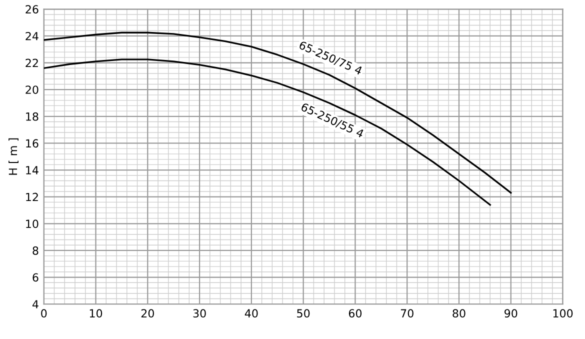  What do you see at coordinates (32, 62) in the screenshot?
I see `y-tick-label: 22` at bounding box center [32, 62].